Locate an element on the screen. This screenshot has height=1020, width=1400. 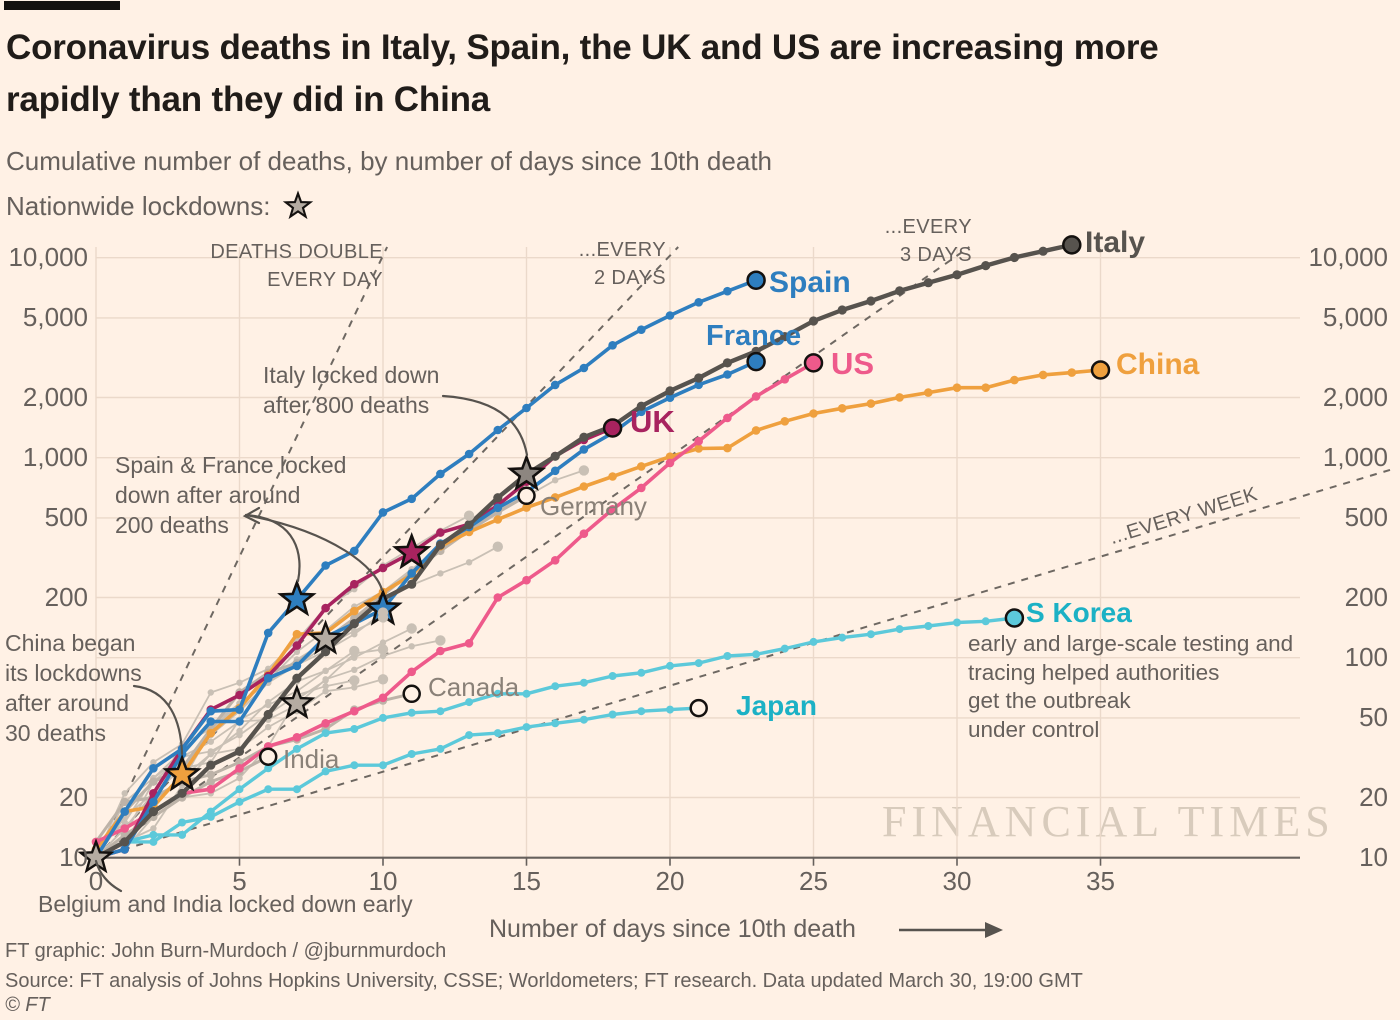
lockdown-star-china is located at coordinates (182, 772).